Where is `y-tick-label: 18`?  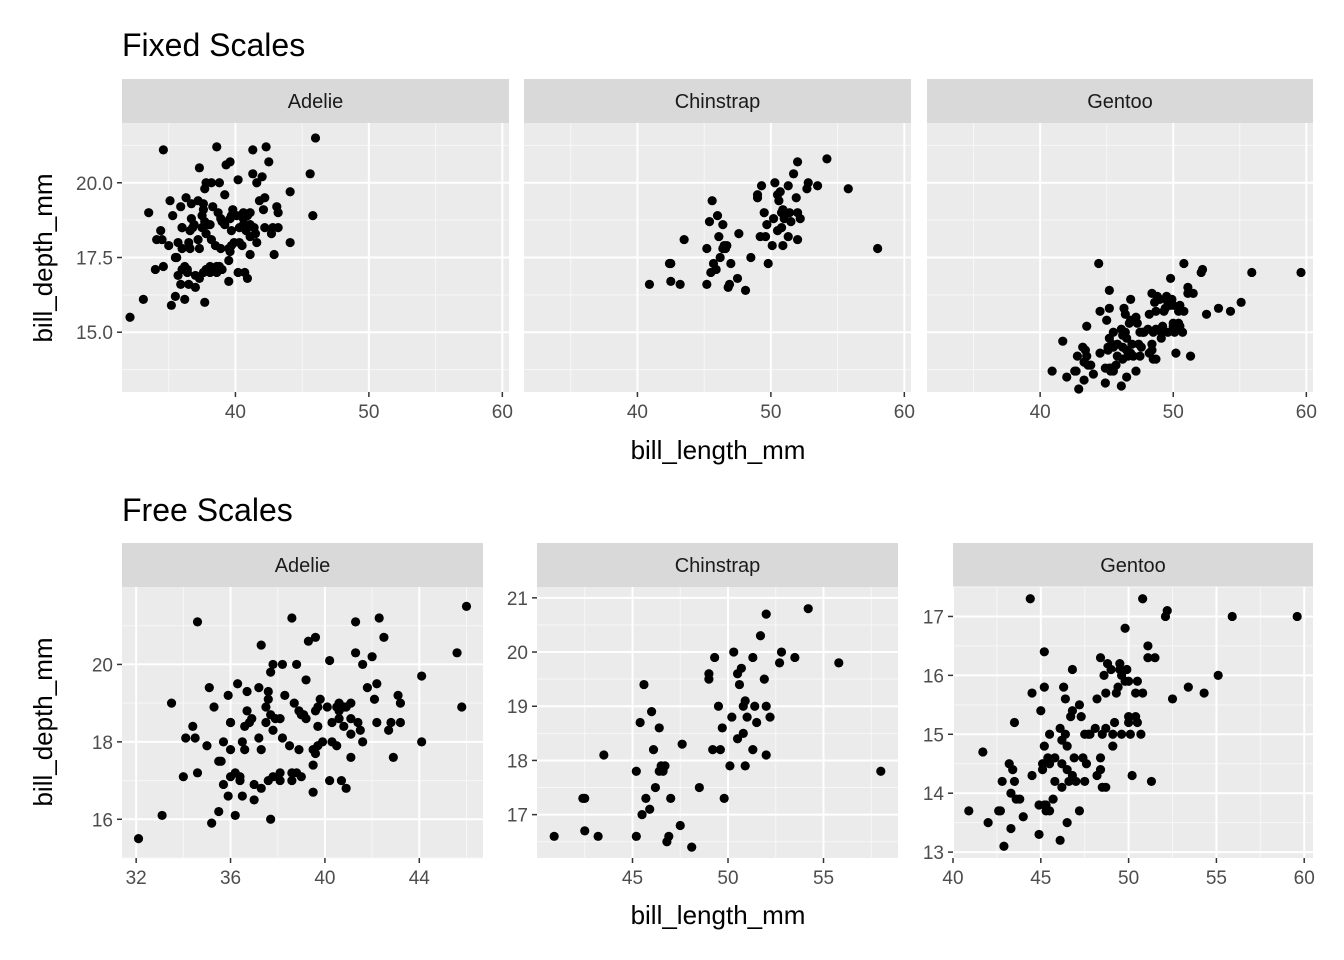 y-tick-label: 18 is located at coordinates (517, 761).